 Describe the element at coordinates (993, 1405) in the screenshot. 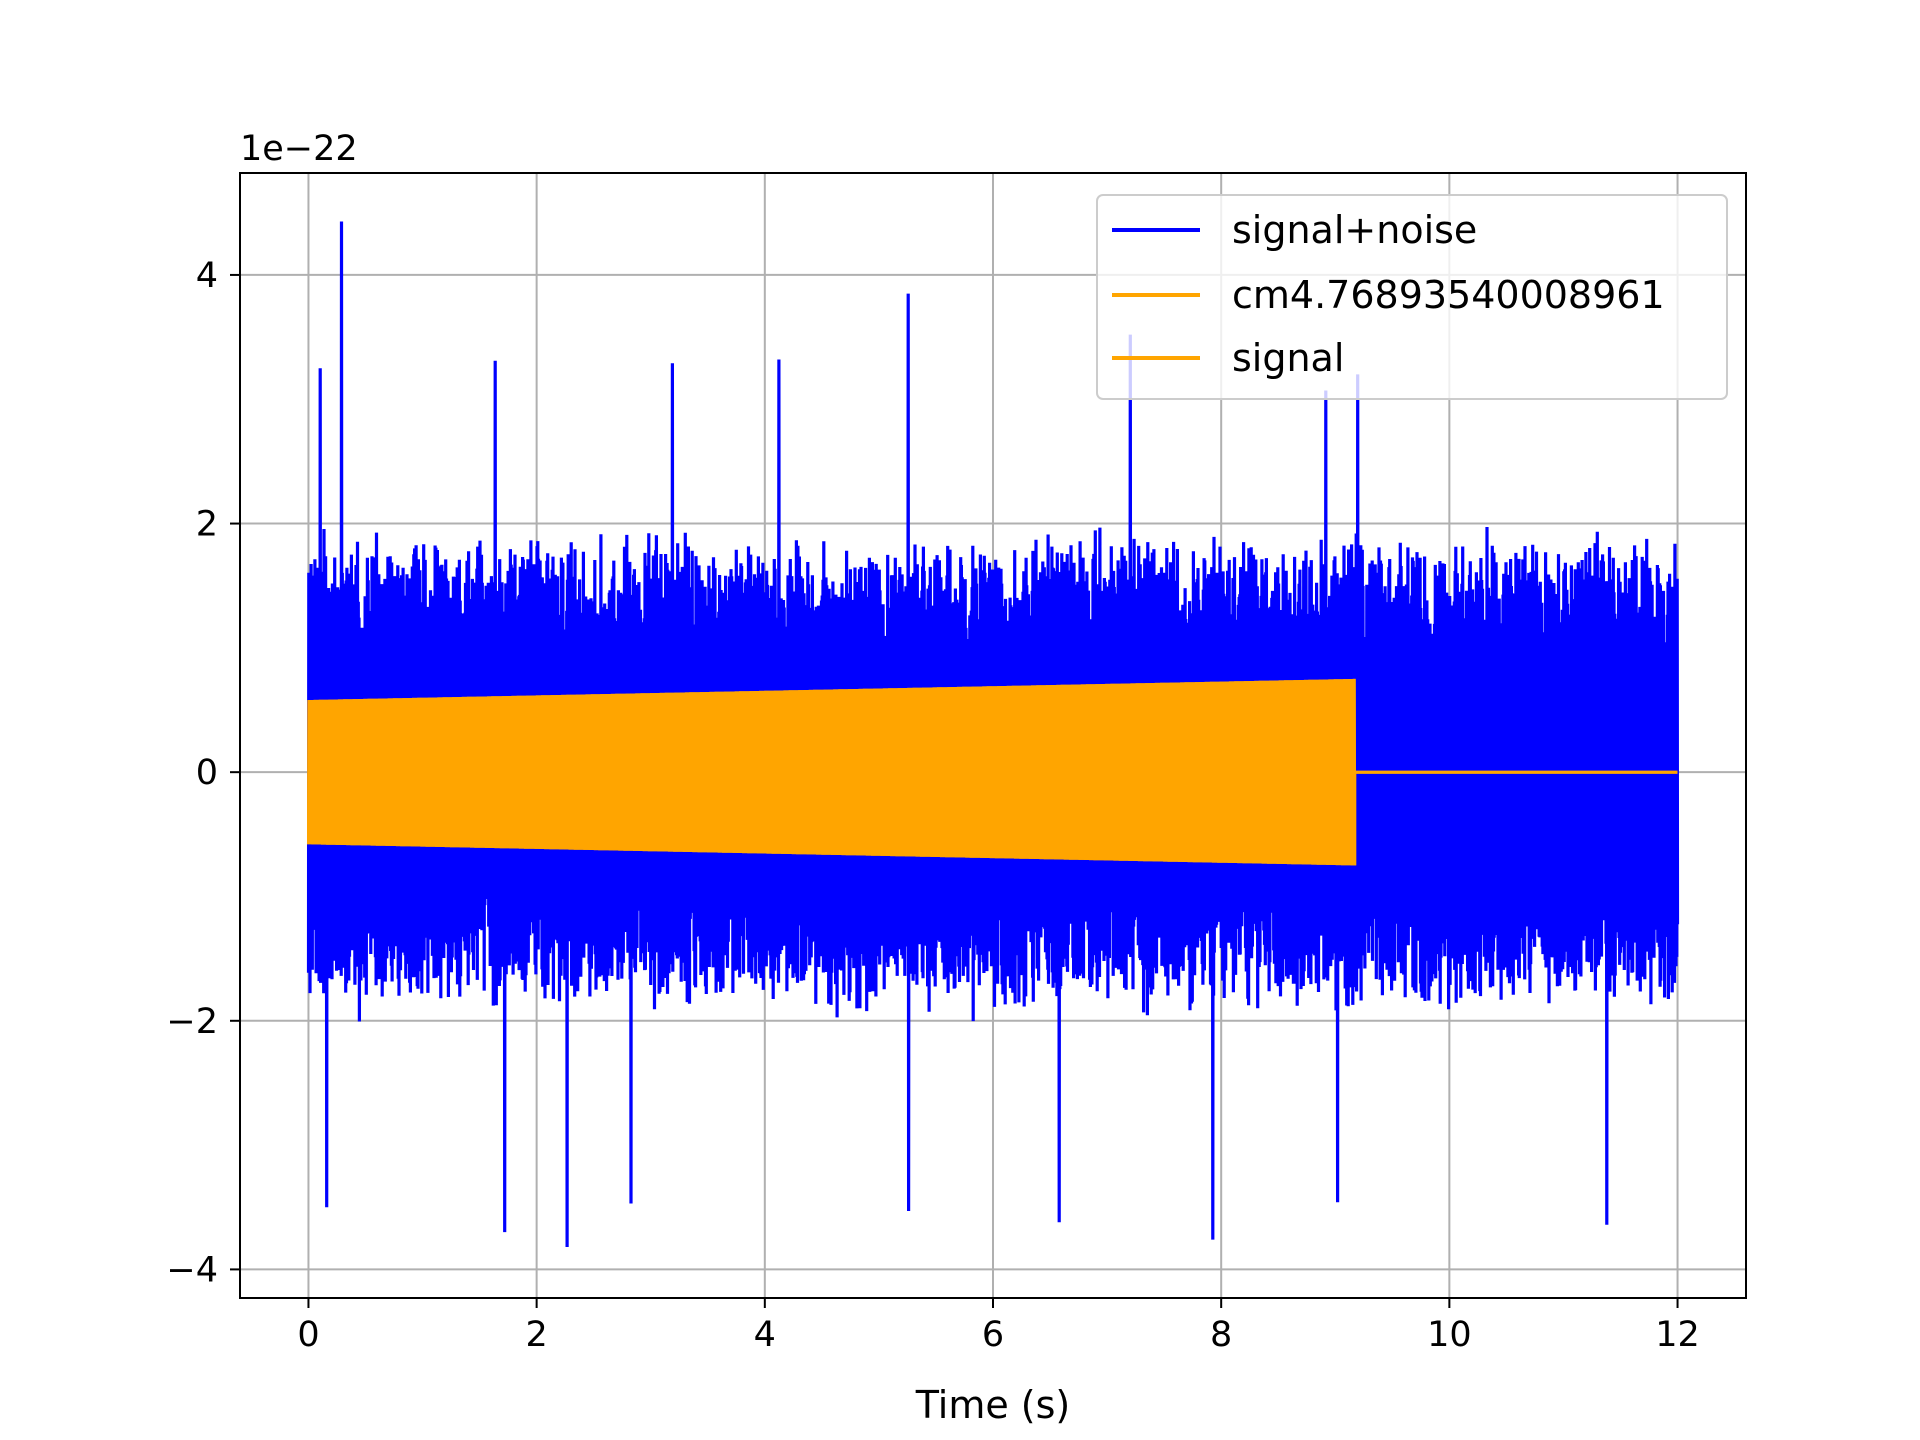

I see `x-axis-label: Time (s)` at that location.